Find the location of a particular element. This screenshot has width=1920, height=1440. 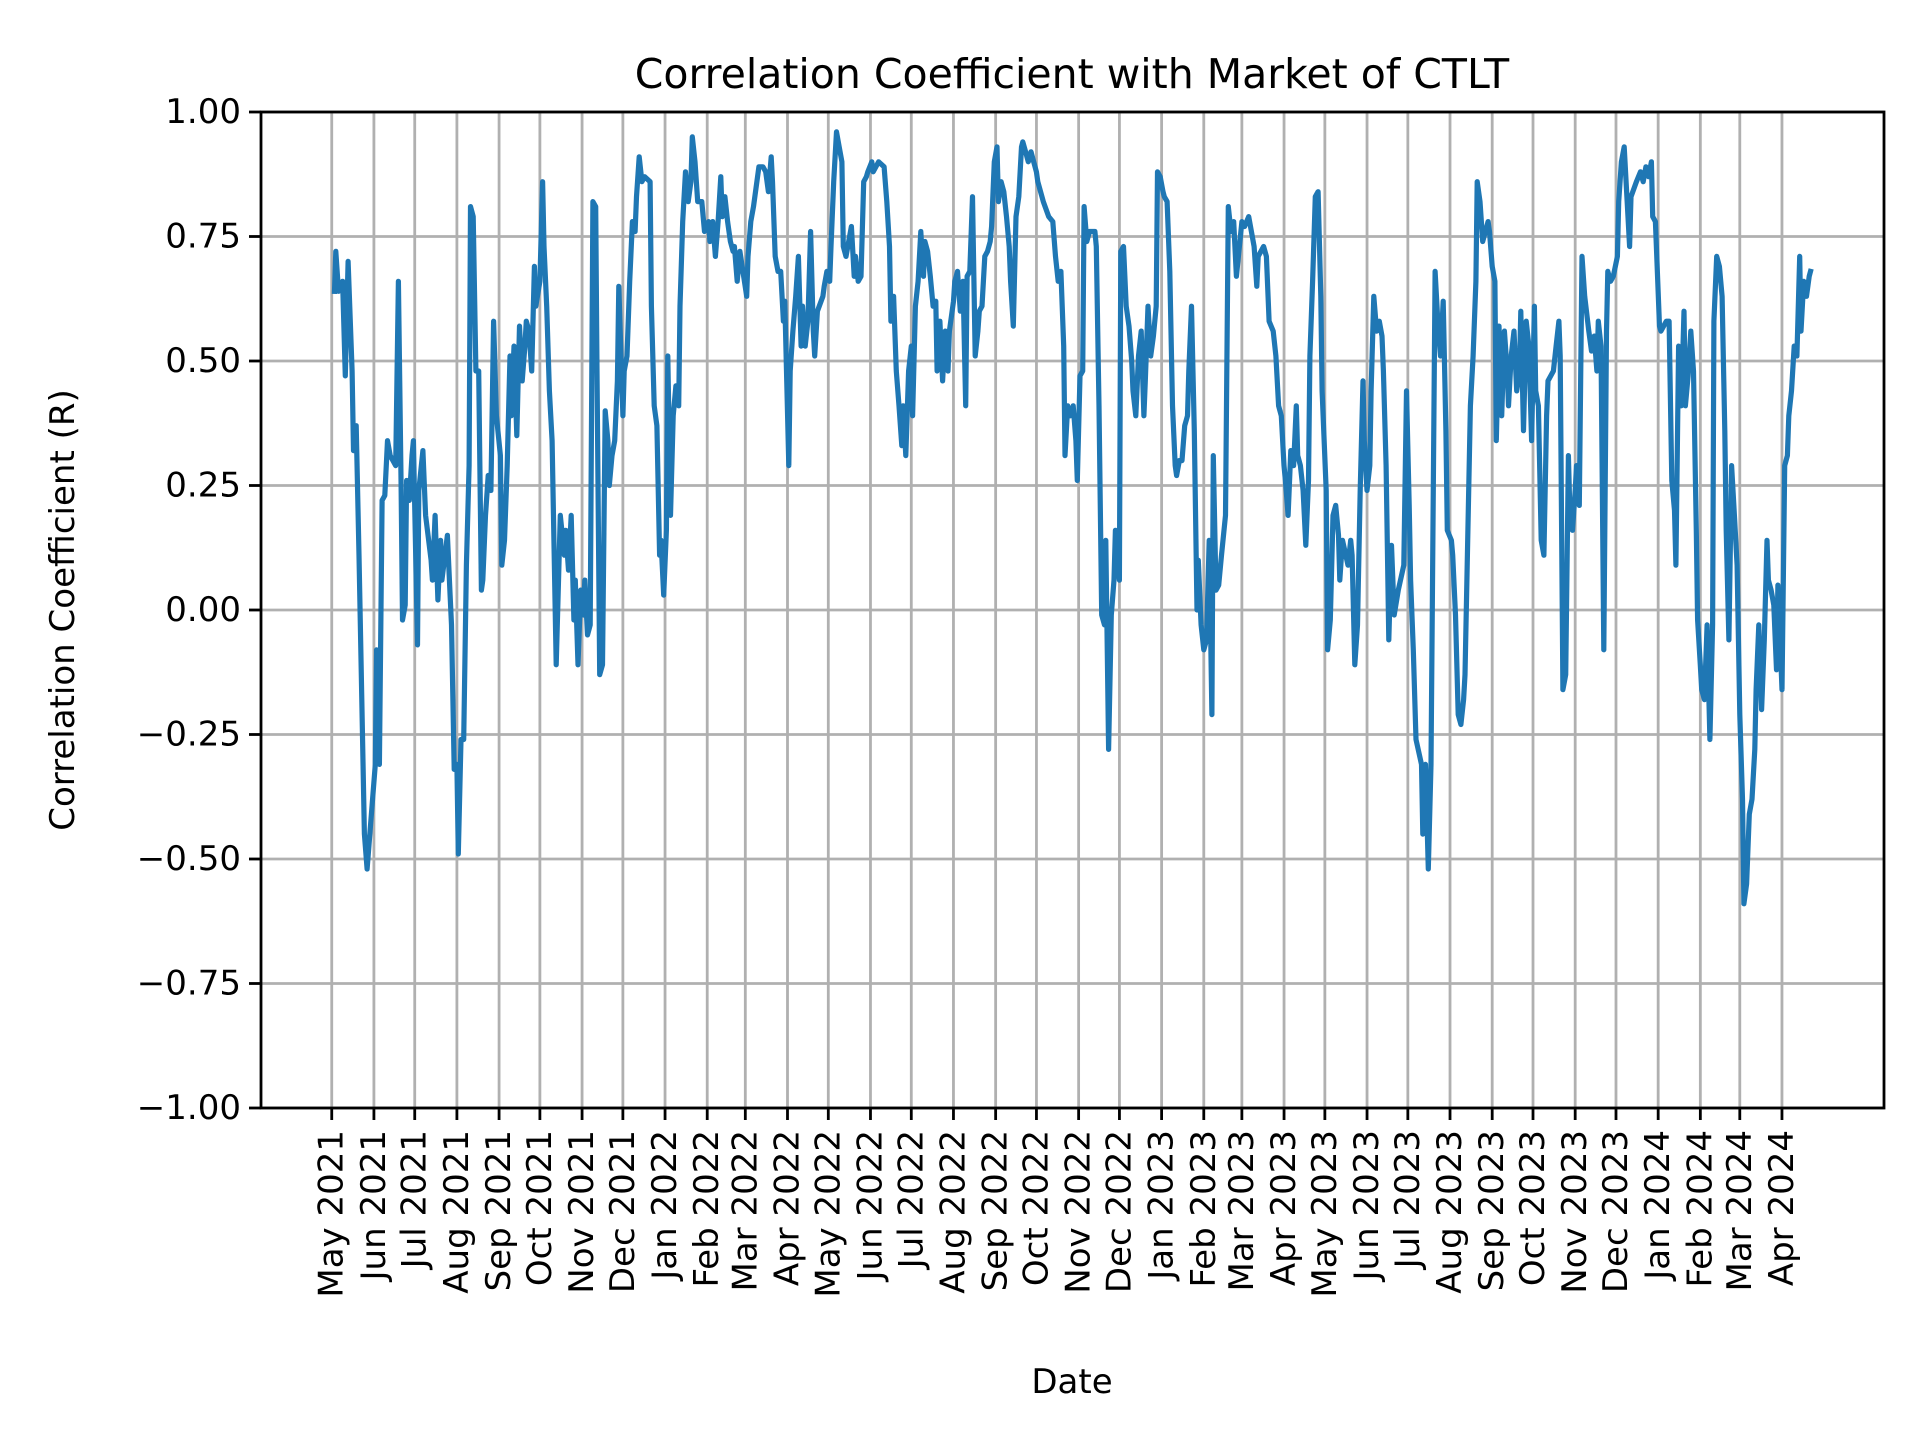

x-tick-label: Dec 2022 is located at coordinates (1119, 1211).